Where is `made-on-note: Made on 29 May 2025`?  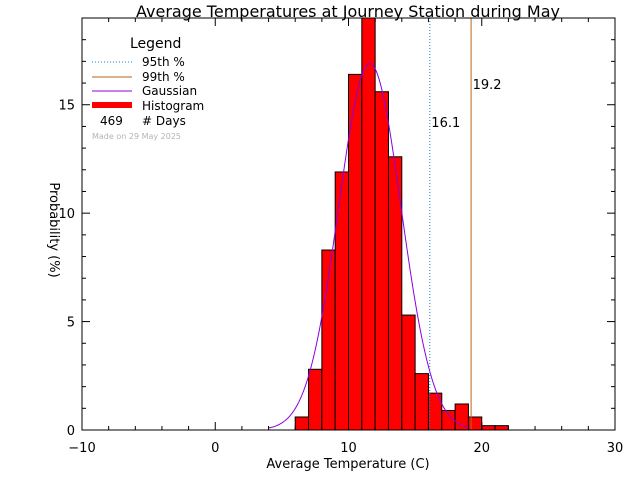 made-on-note: Made on 29 May 2025 is located at coordinates (136, 136).